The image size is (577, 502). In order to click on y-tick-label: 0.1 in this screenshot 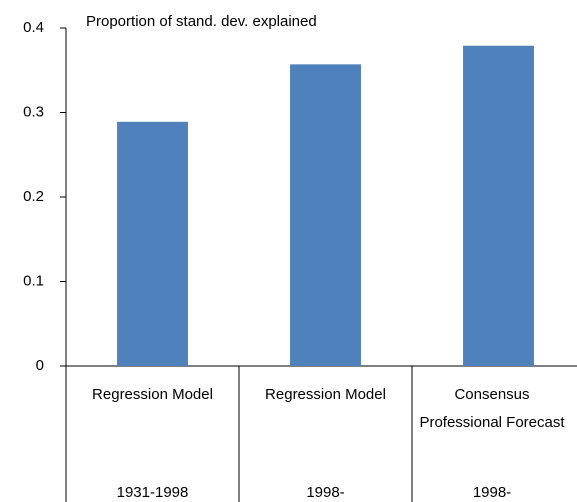, I will do `click(33, 280)`.